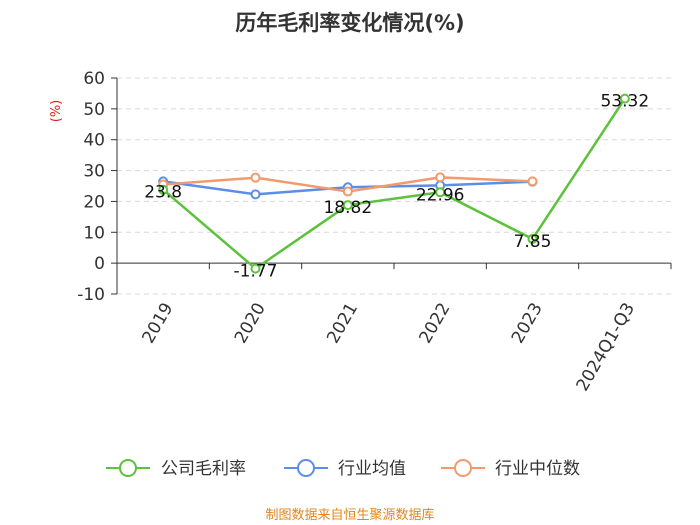 This screenshot has width=700, height=525. Describe the element at coordinates (389, 347) in the screenshot. I see `x-tick-labels: 2019 2020 2021 2022 2023 2024Q1-Q3` at that location.